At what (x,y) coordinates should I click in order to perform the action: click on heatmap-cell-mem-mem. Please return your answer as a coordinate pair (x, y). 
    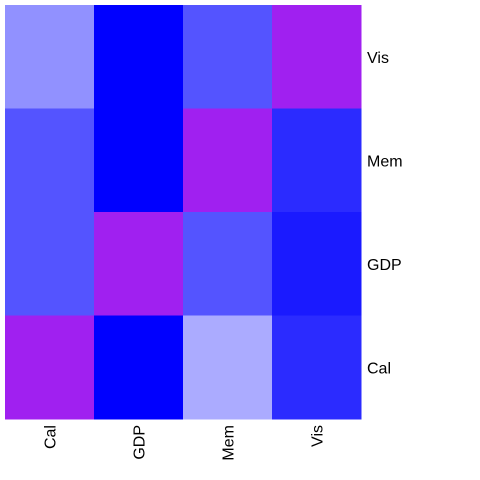
    Looking at the image, I should click on (228, 160).